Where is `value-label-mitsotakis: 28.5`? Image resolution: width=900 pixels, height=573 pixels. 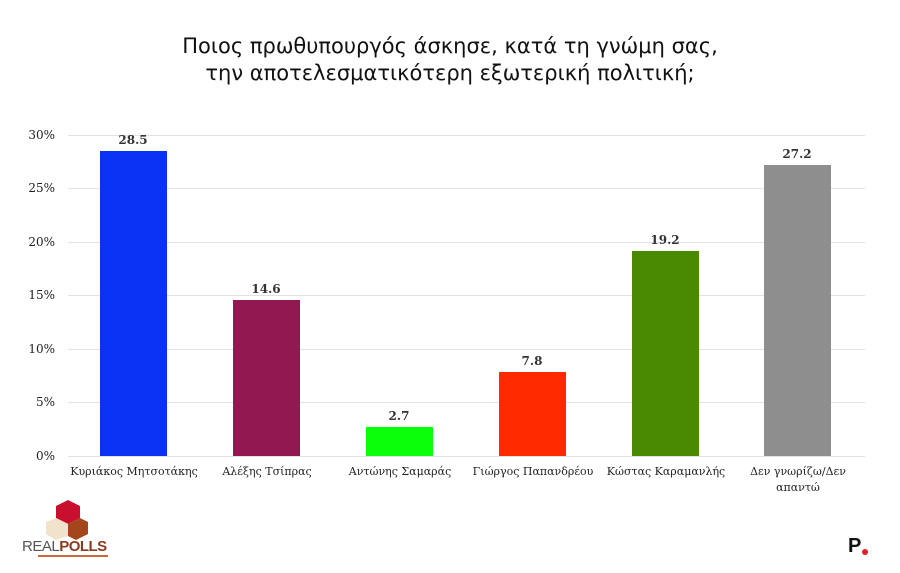
value-label-mitsotakis: 28.5 is located at coordinates (133, 140).